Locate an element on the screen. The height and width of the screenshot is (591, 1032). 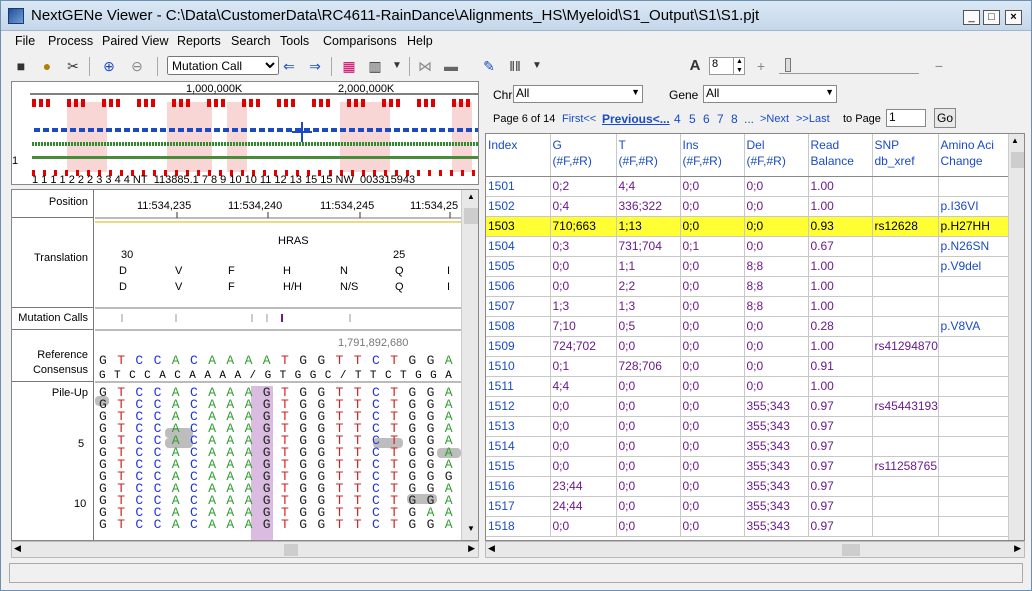
font-size-spinner: ▲ ▼ is located at coordinates (739, 66).